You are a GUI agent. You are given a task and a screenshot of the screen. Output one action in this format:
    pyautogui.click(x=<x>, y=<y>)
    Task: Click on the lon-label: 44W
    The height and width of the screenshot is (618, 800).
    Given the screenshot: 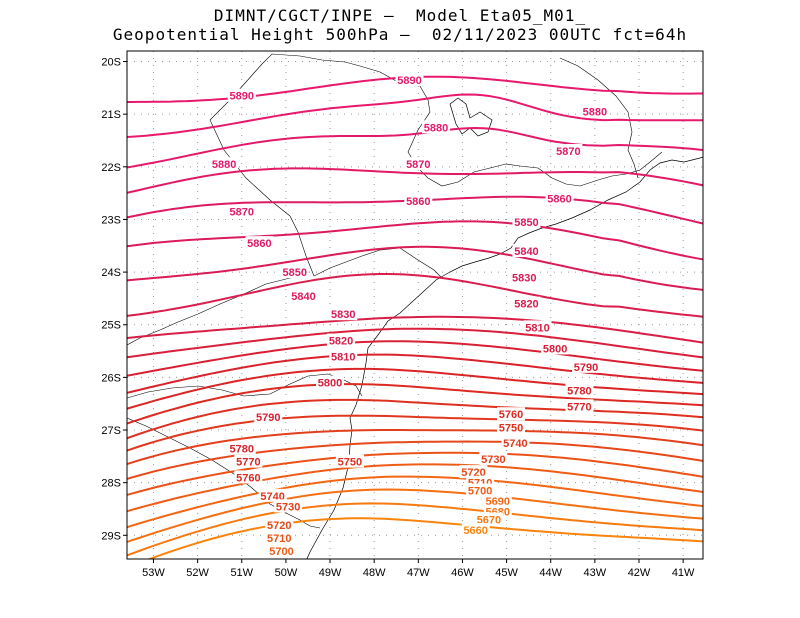 What is the action you would take?
    pyautogui.click(x=550, y=573)
    